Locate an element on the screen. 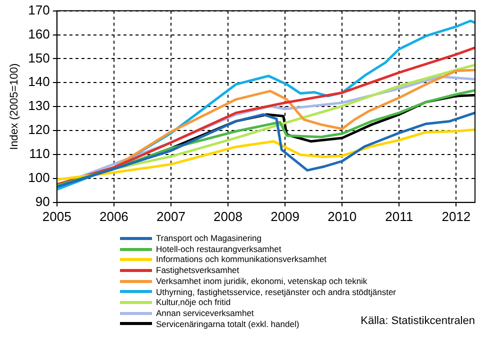 The image size is (497, 340). x-tick-label: 2007 is located at coordinates (171, 216).